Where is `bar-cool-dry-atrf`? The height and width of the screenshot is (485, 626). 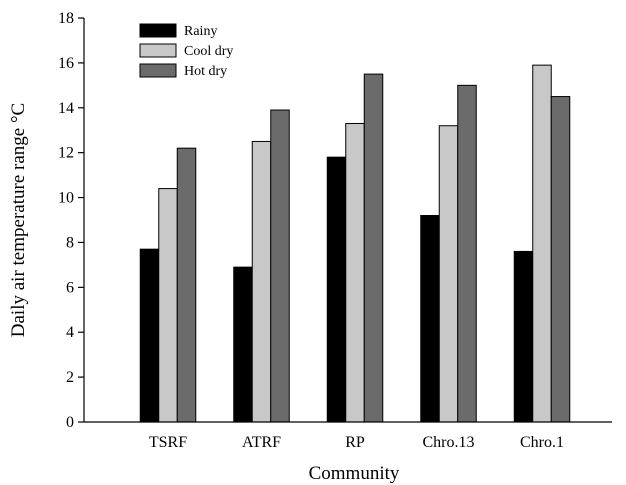 bar-cool-dry-atrf is located at coordinates (261, 281).